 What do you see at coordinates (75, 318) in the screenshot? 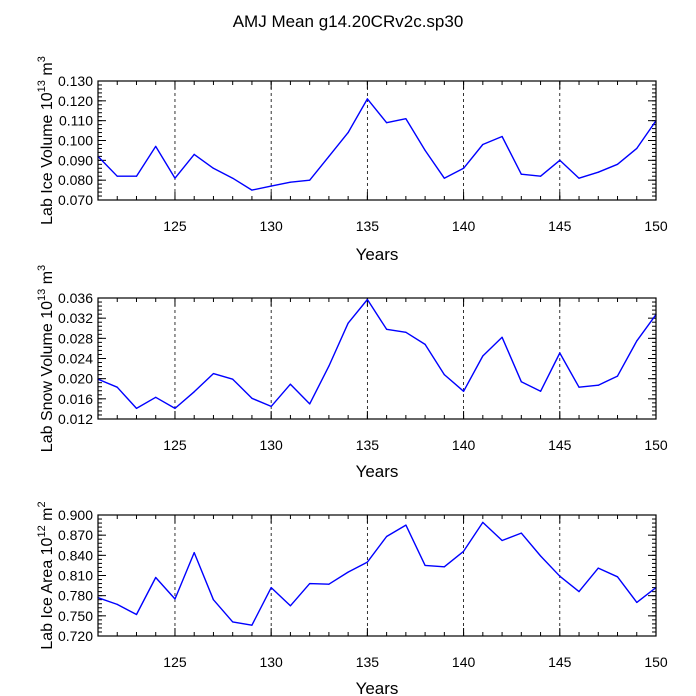
I see `y-tick-label: 0.032` at bounding box center [75, 318].